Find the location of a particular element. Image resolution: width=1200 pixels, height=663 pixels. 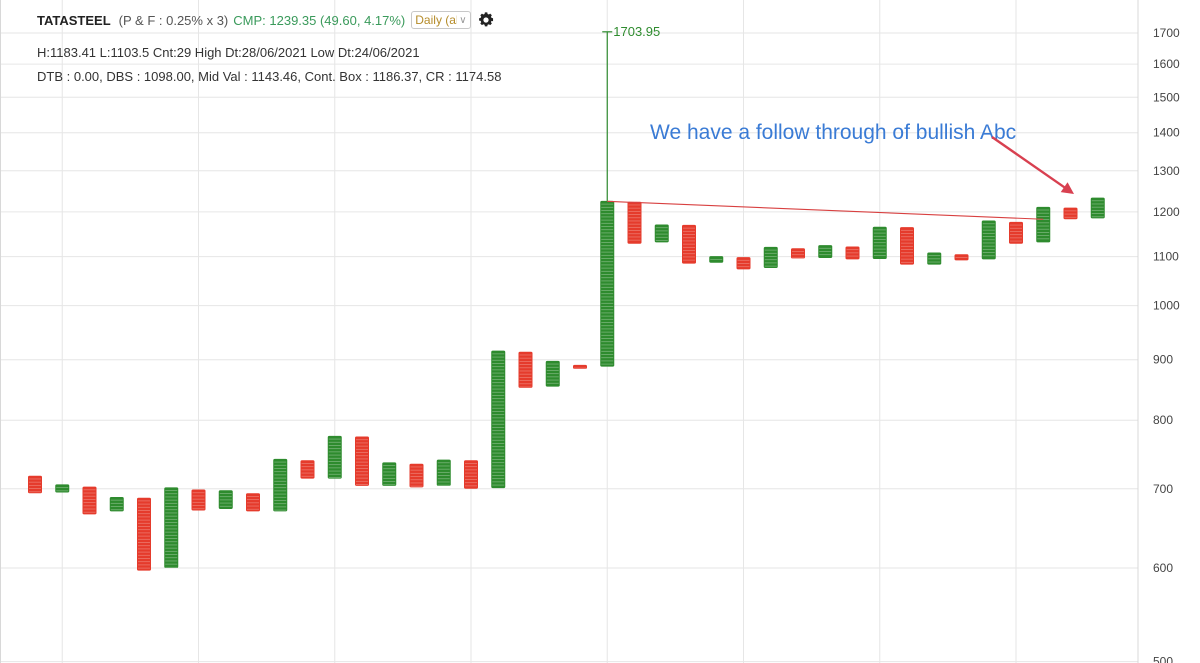

annotations: We have a follow through of bullish Abc is located at coordinates (840, 170).